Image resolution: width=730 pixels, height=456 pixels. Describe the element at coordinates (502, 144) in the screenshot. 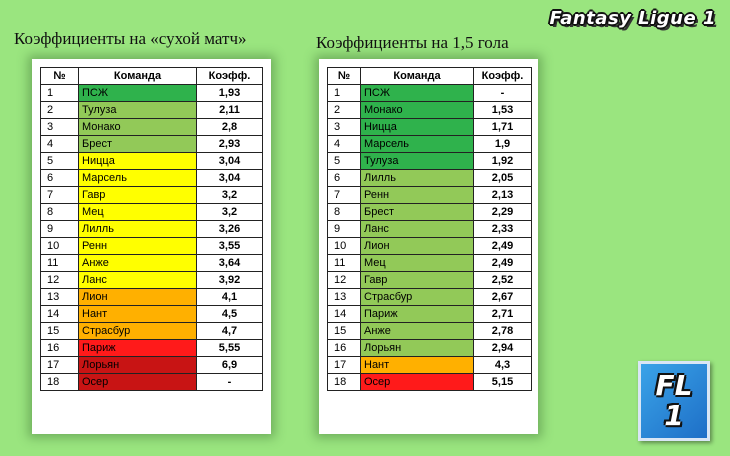

I see `coefficient: 1,9` at that location.